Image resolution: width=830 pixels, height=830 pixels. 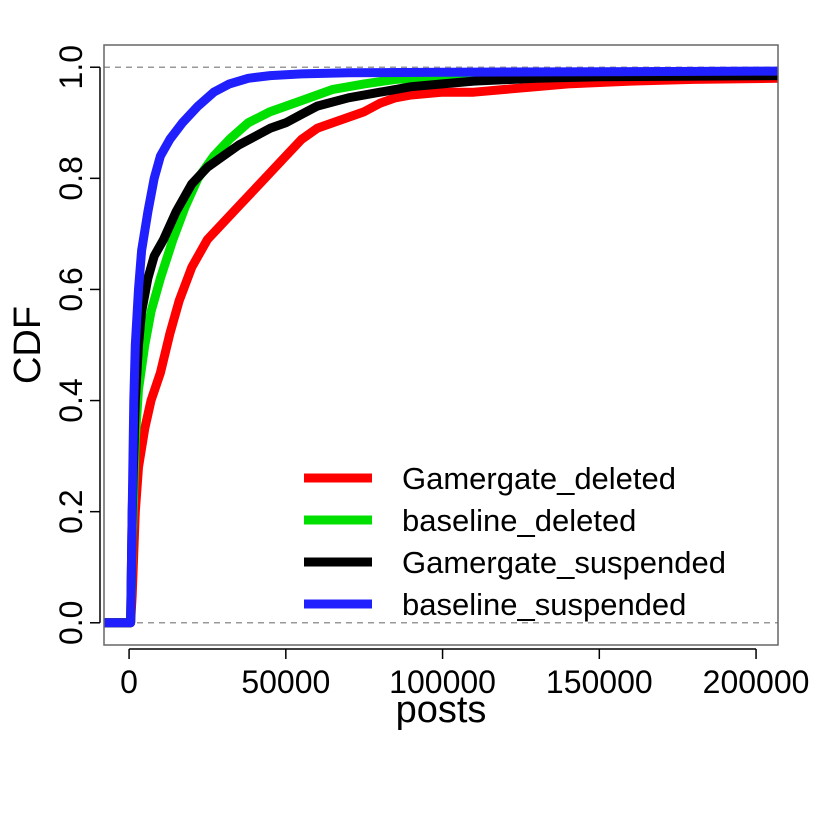 What do you see at coordinates (756, 682) in the screenshot?
I see `x-tick-label: 200000` at bounding box center [756, 682].